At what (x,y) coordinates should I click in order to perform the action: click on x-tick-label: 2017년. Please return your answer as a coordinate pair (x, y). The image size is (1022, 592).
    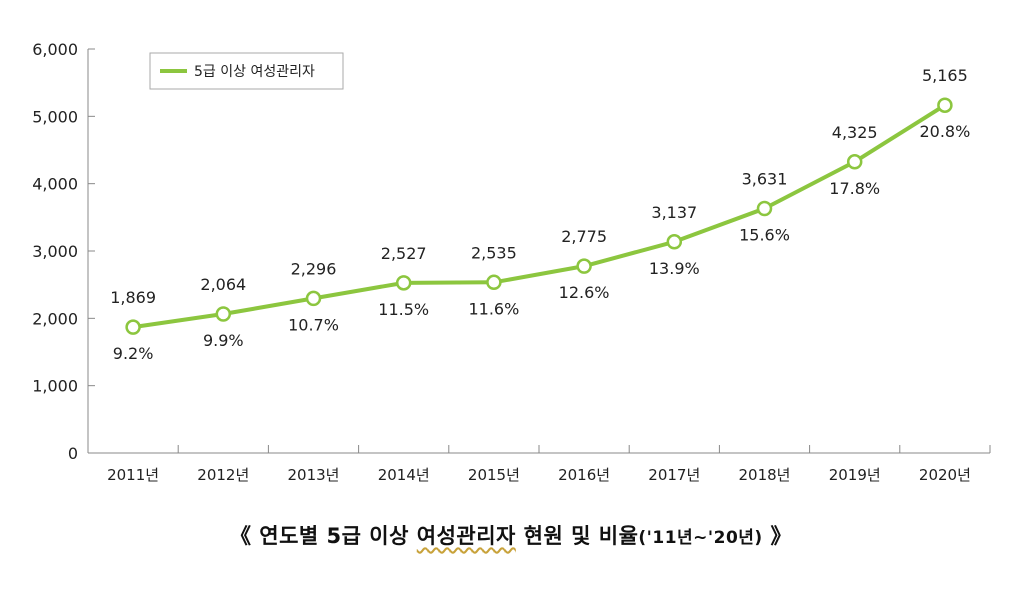
    Looking at the image, I should click on (674, 475).